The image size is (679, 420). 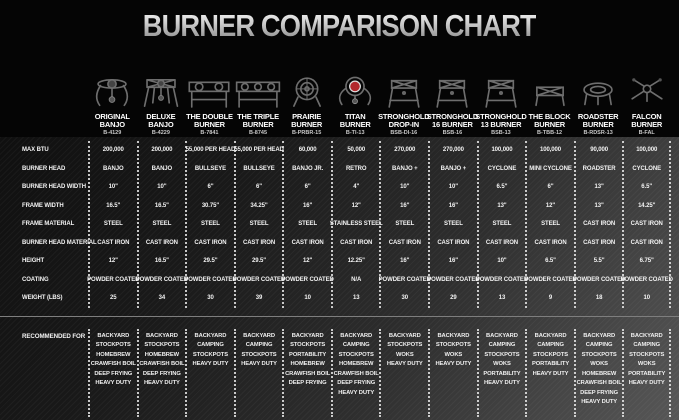 I want to click on product-column: THE DOUBLE BURNER B-7841, so click(x=209, y=93).